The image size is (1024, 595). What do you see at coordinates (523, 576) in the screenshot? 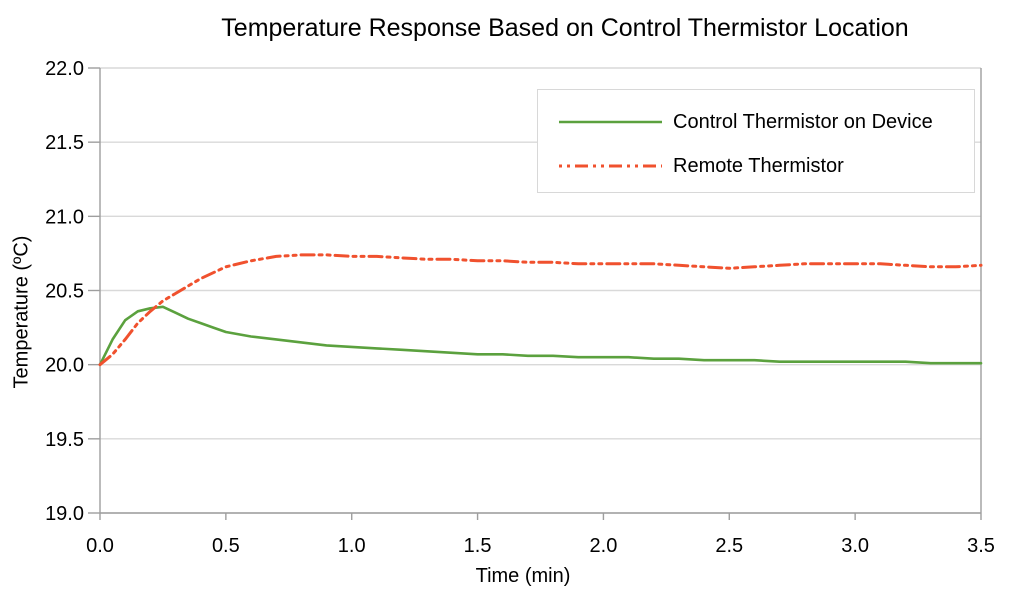
I see `x-axis-title: Time (min)` at bounding box center [523, 576].